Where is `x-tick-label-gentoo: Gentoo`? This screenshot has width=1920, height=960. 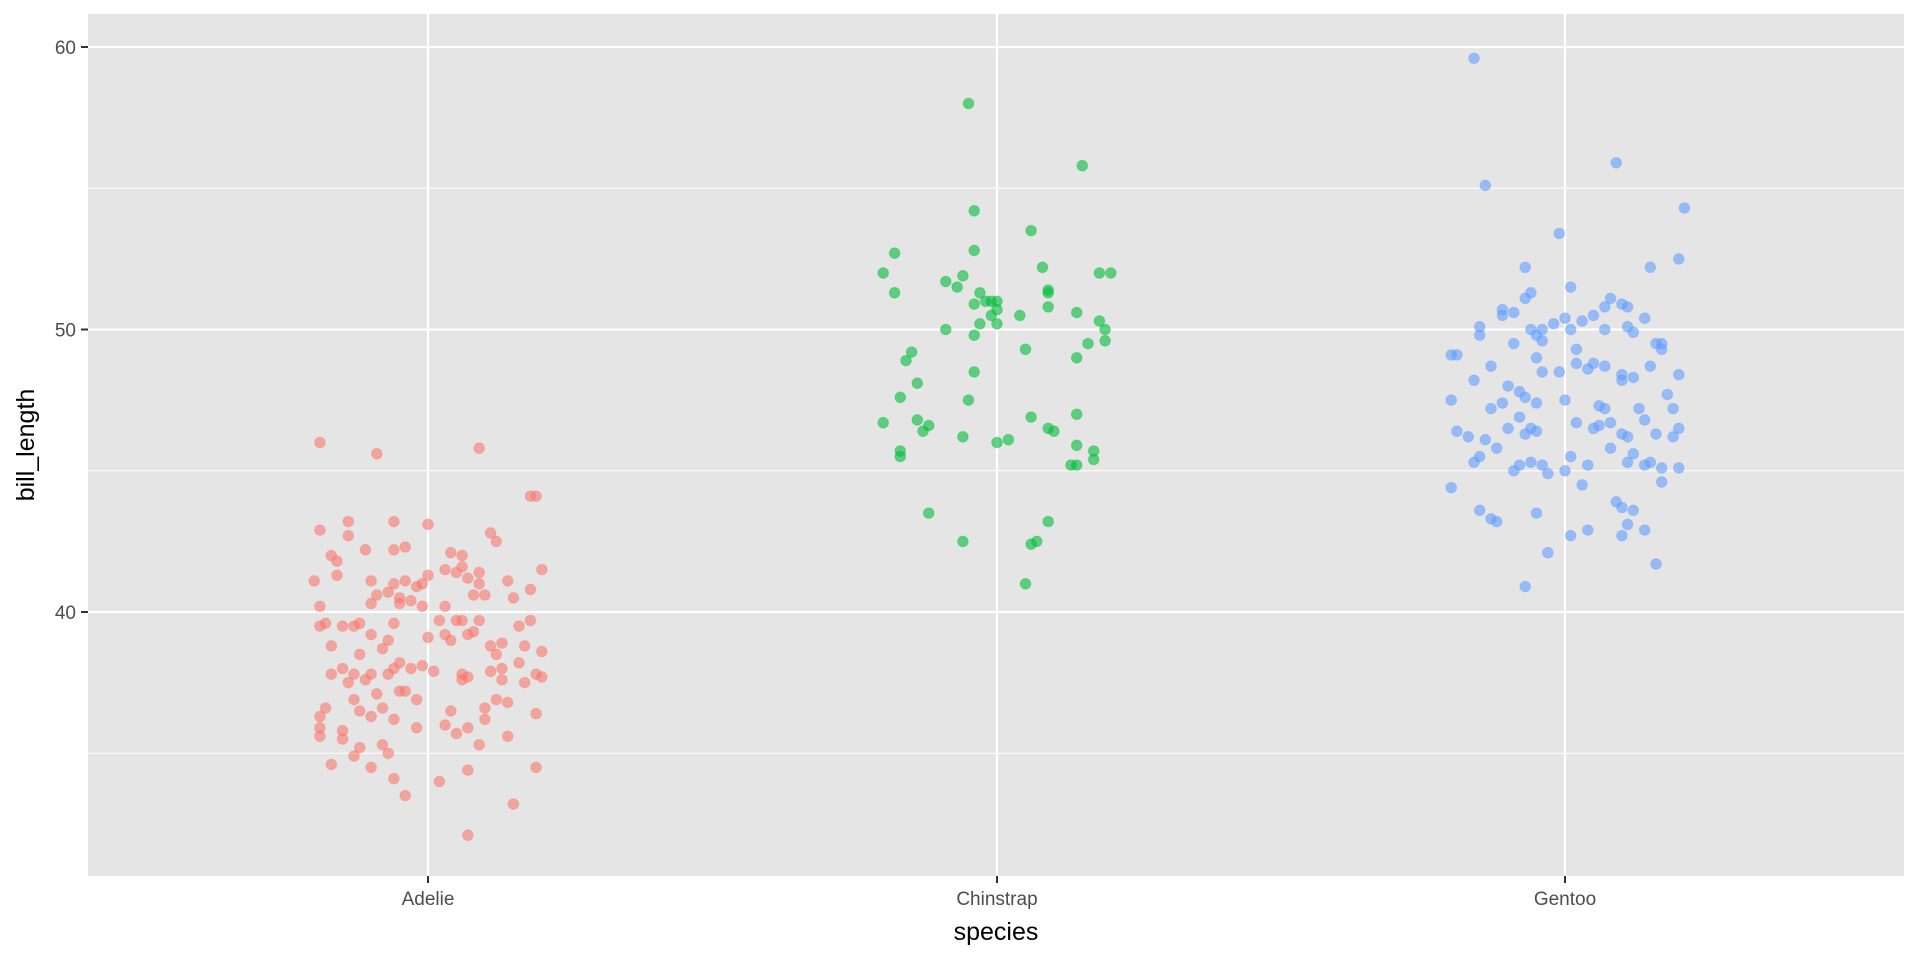
x-tick-label-gentoo: Gentoo is located at coordinates (1565, 899).